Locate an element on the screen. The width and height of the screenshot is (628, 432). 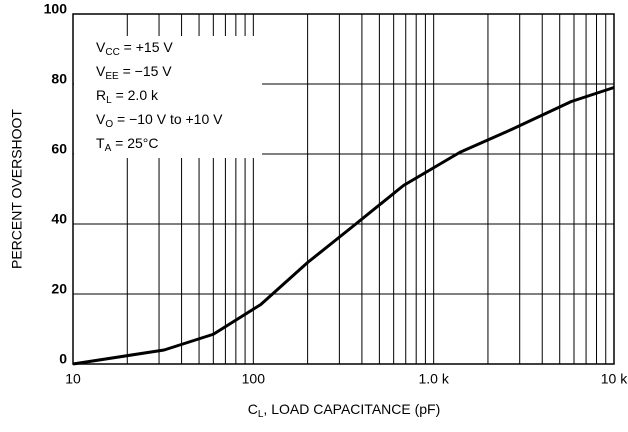
annotation-rest: = −15 V is located at coordinates (146, 71).